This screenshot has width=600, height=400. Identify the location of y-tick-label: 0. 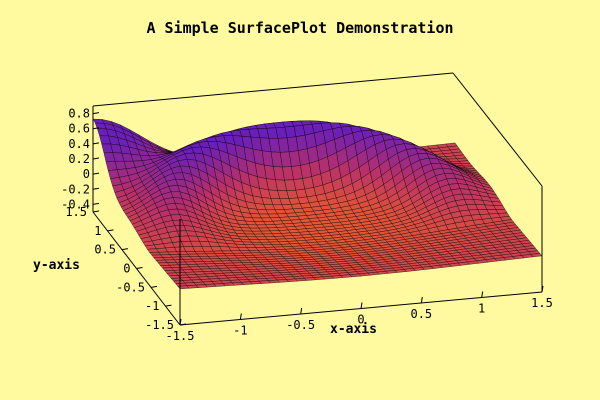
(126, 269).